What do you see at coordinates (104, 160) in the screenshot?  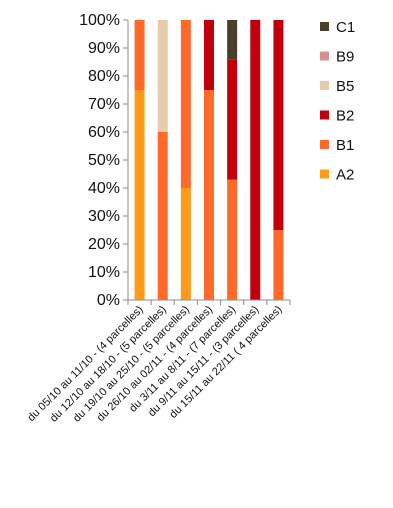 I see `y-tick-label: 50%` at bounding box center [104, 160].